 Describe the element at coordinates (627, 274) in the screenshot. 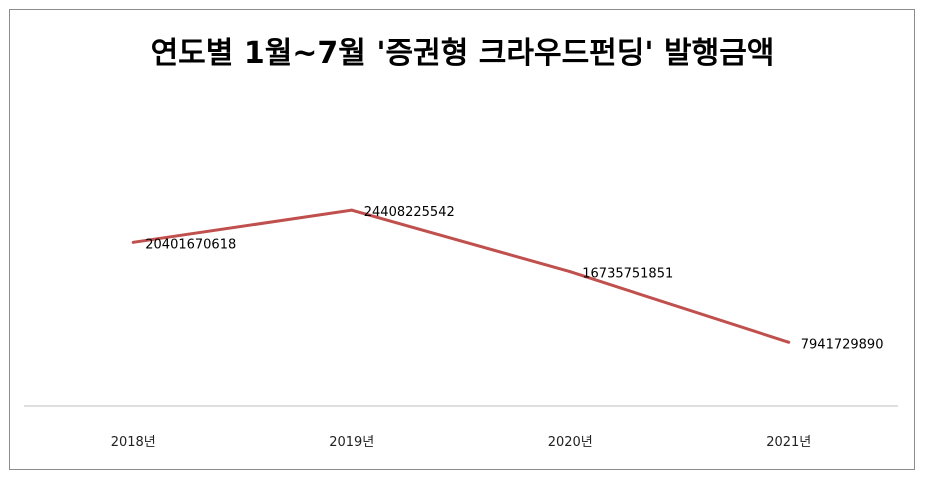

I see `data-label: 16735751851` at that location.